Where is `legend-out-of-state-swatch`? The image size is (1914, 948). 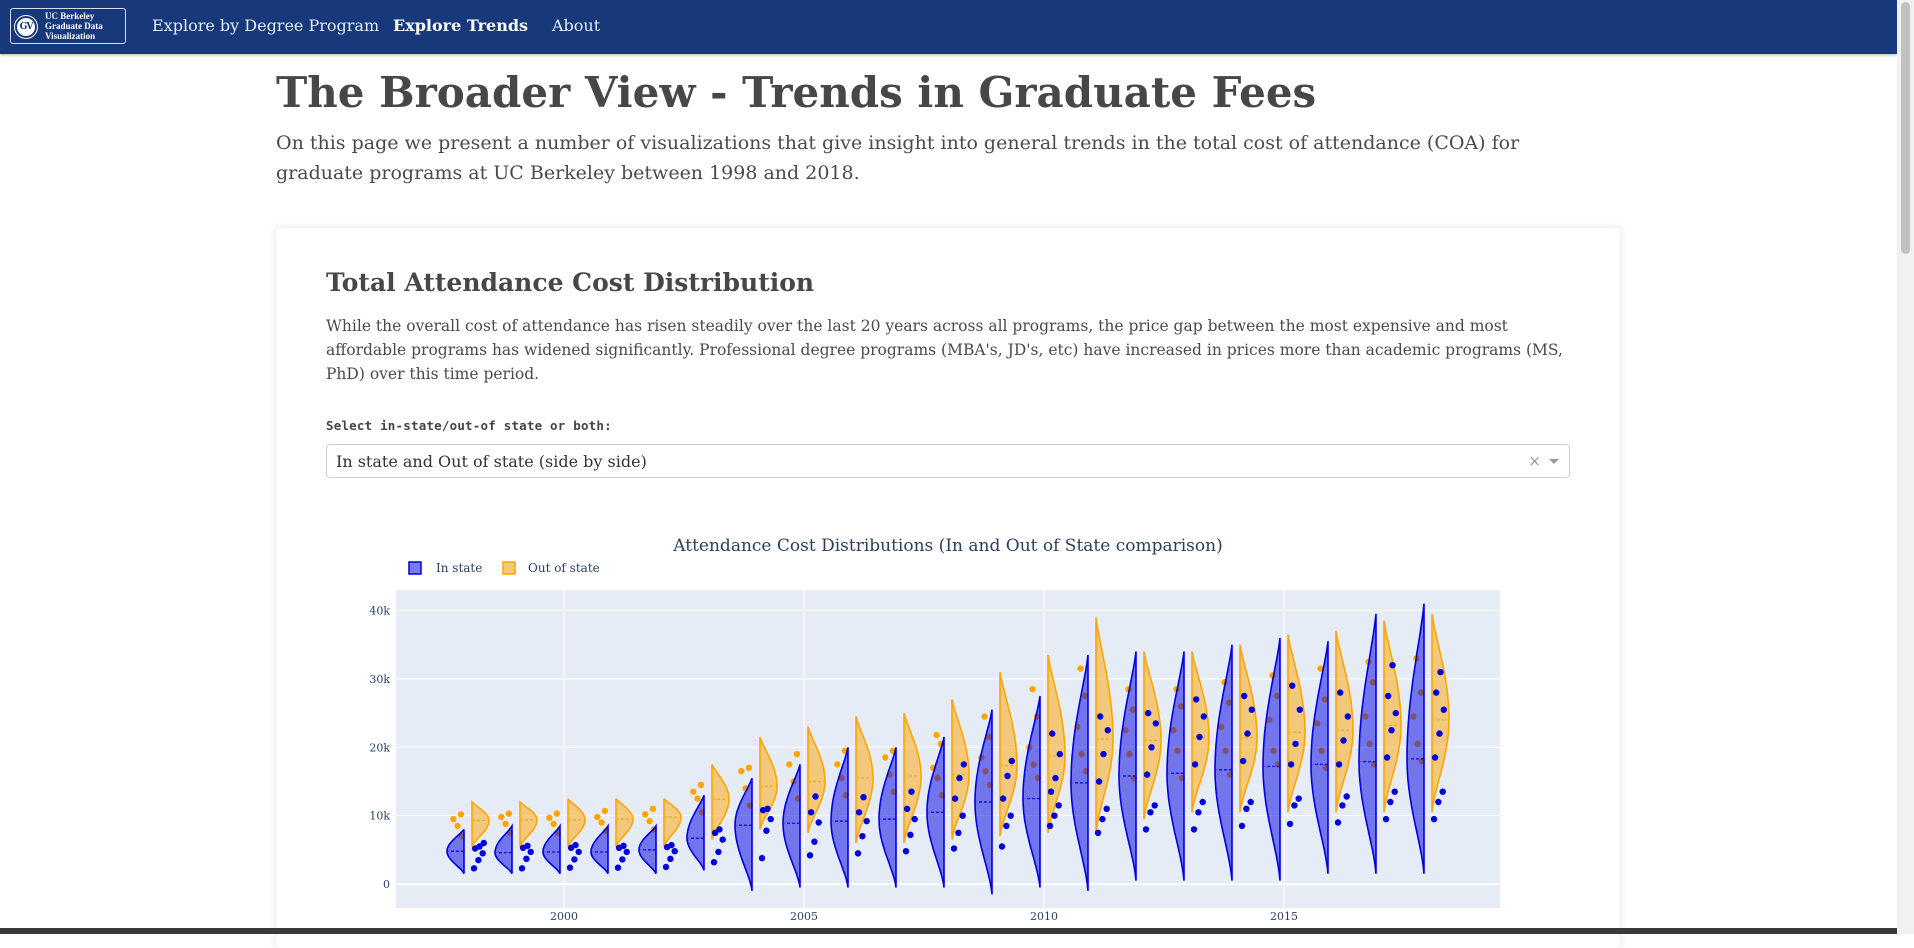
legend-out-of-state-swatch is located at coordinates (509, 568).